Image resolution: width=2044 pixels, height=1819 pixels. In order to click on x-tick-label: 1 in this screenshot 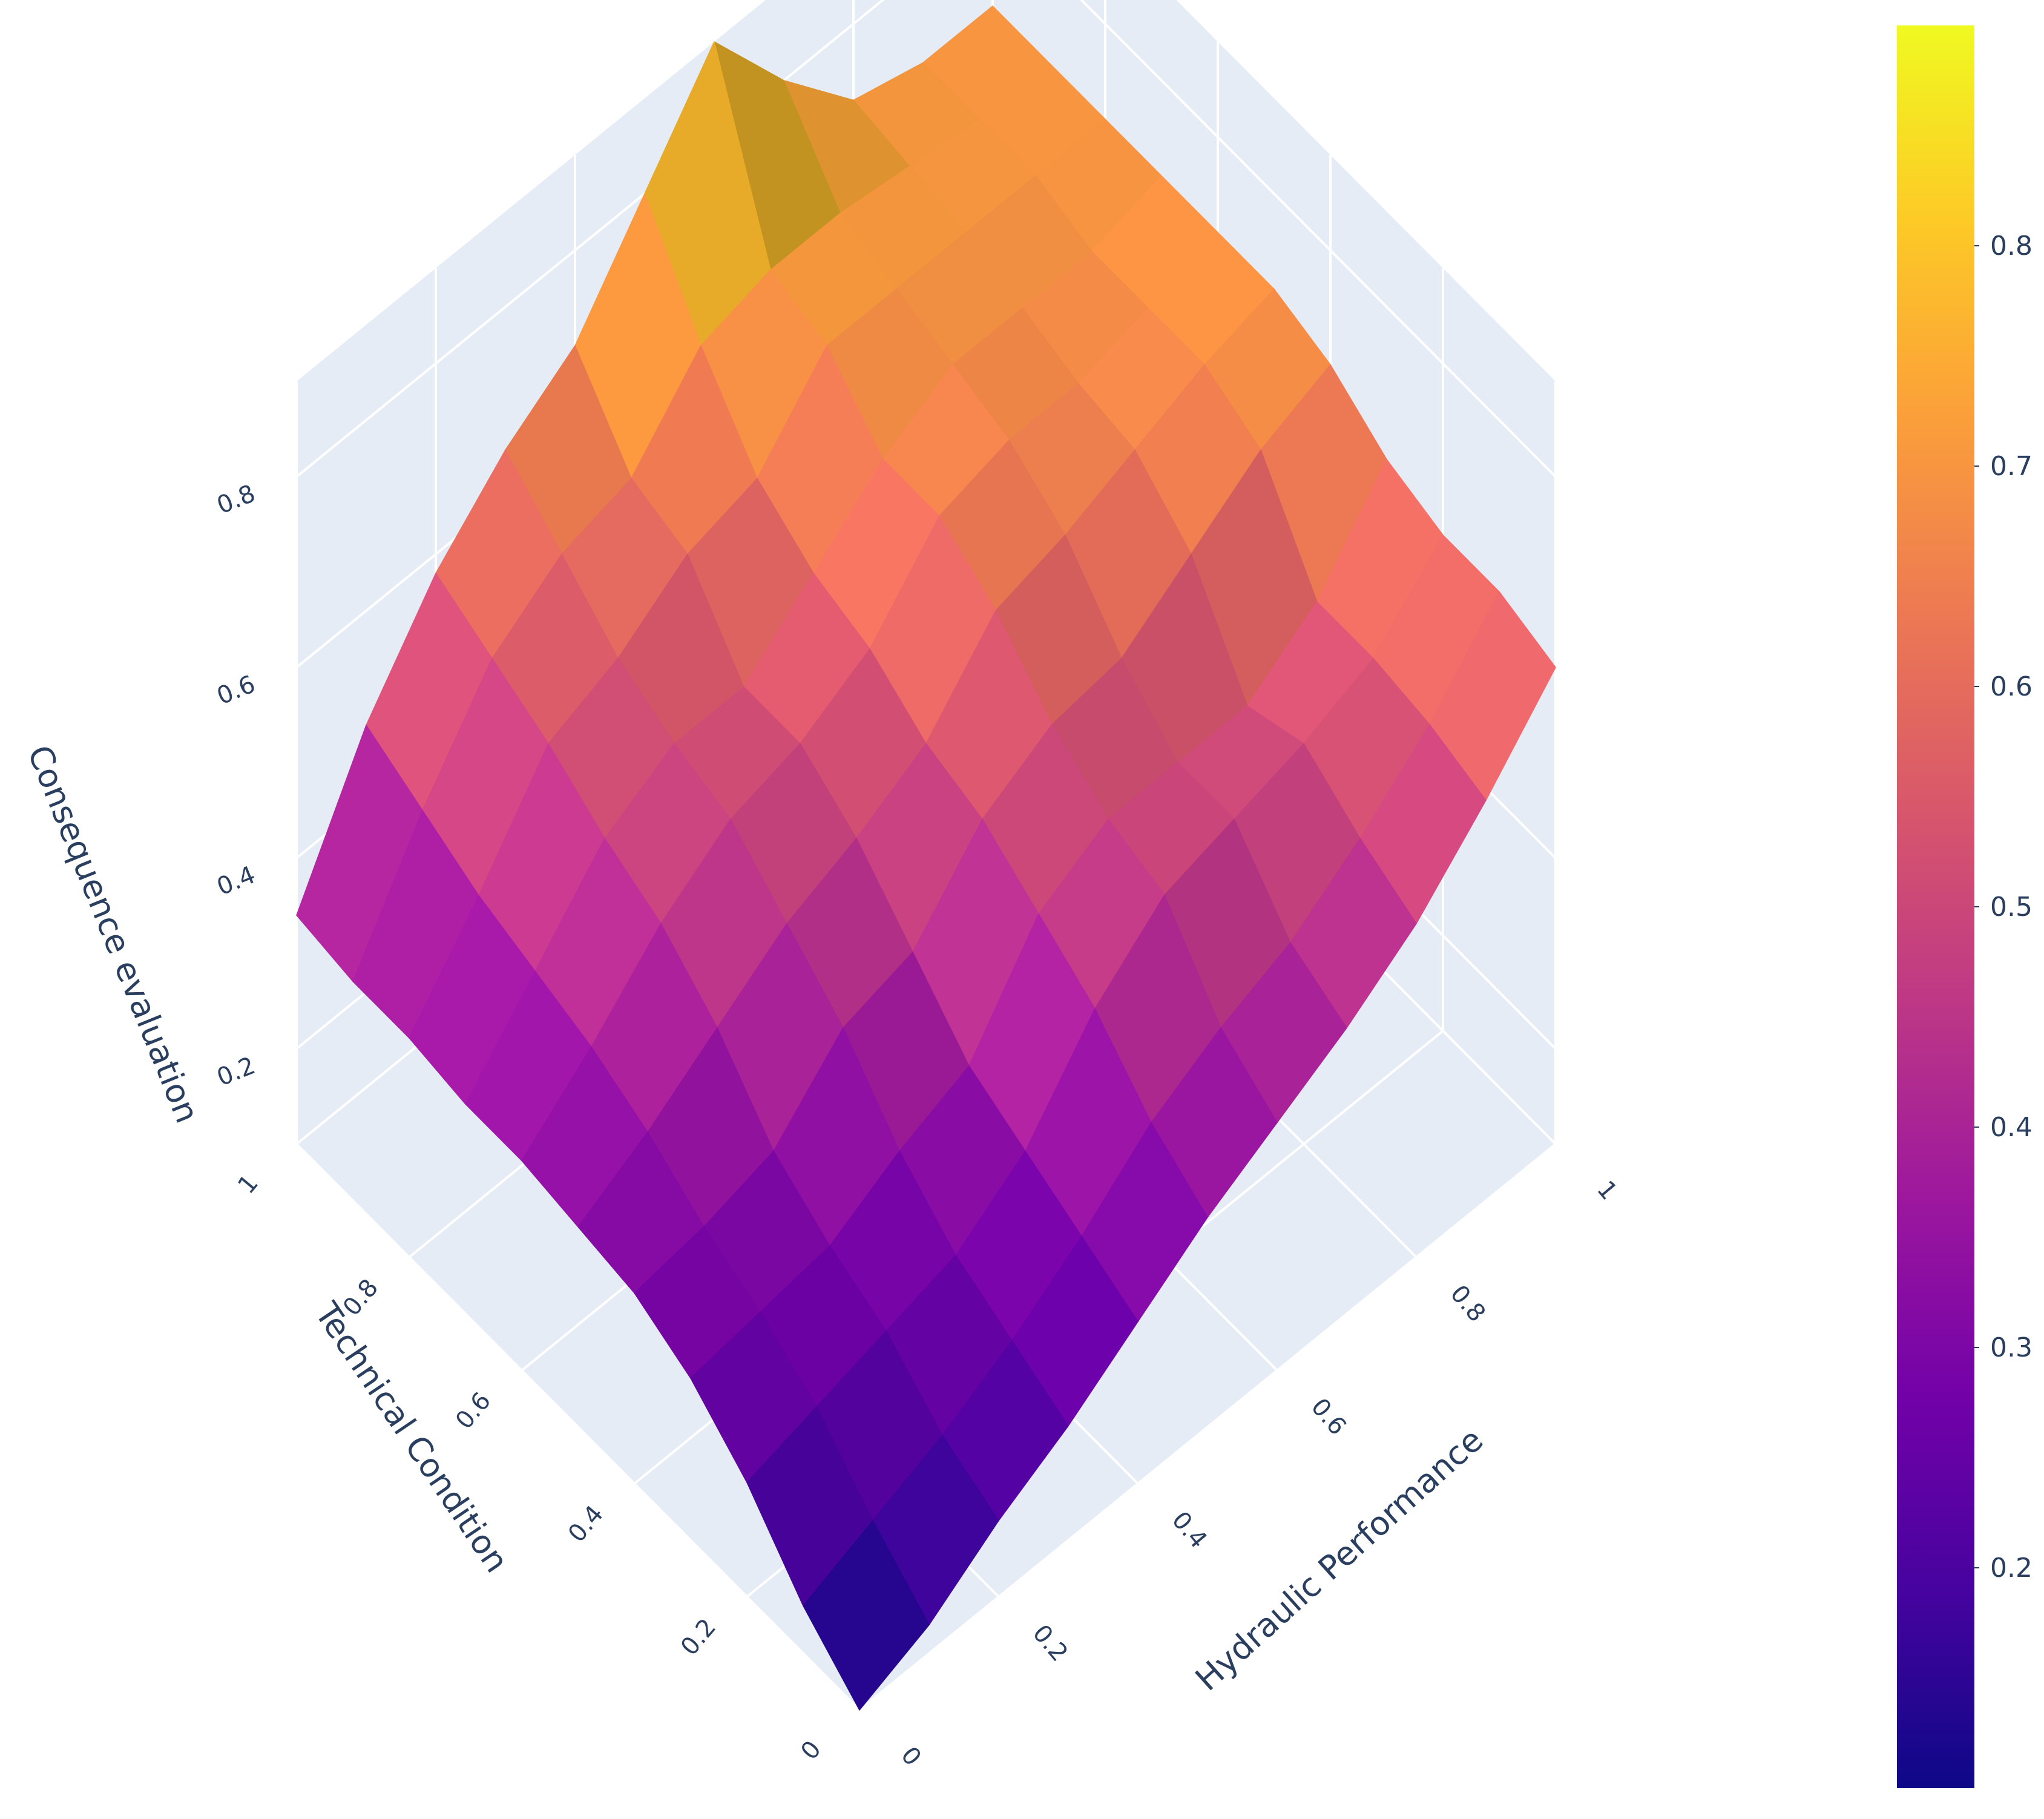, I will do `click(1607, 1190)`.